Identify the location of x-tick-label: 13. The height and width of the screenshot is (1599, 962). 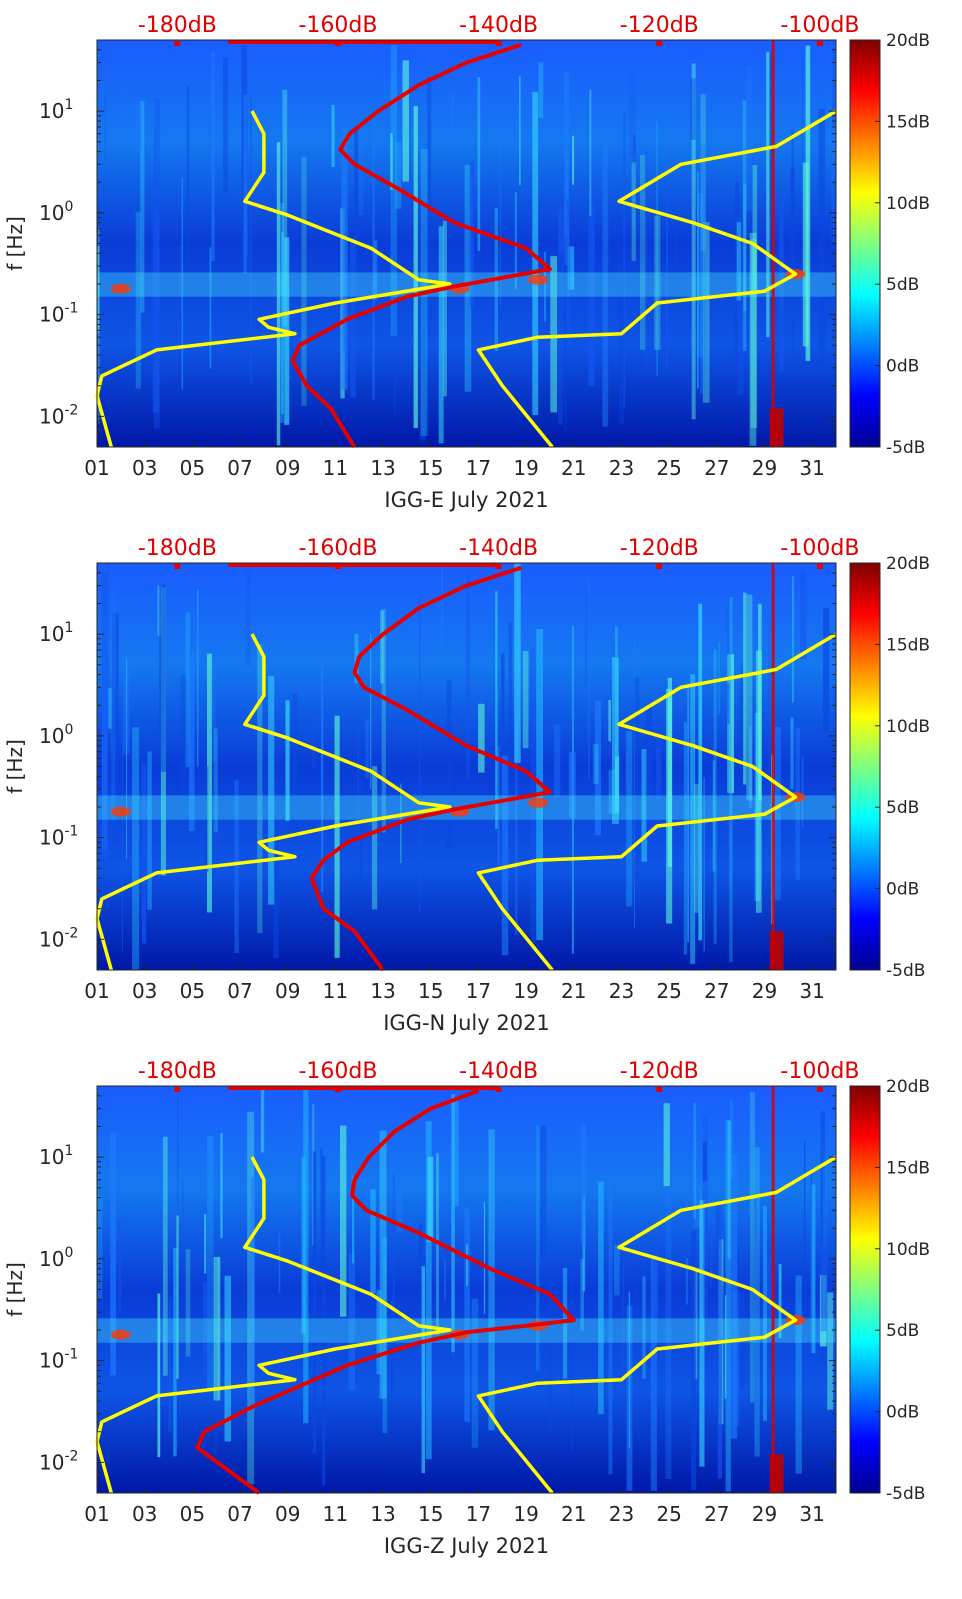
(382, 1514).